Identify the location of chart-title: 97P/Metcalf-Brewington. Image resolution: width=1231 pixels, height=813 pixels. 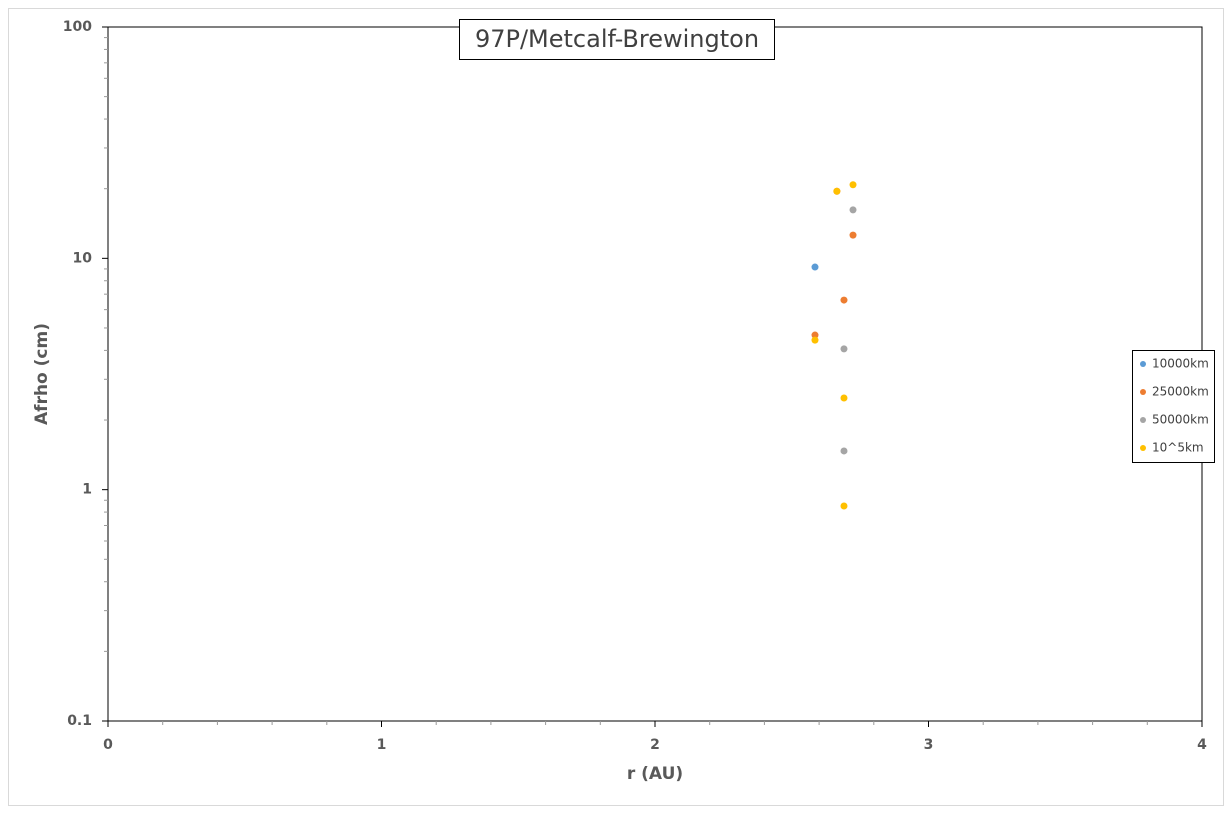
(617, 39).